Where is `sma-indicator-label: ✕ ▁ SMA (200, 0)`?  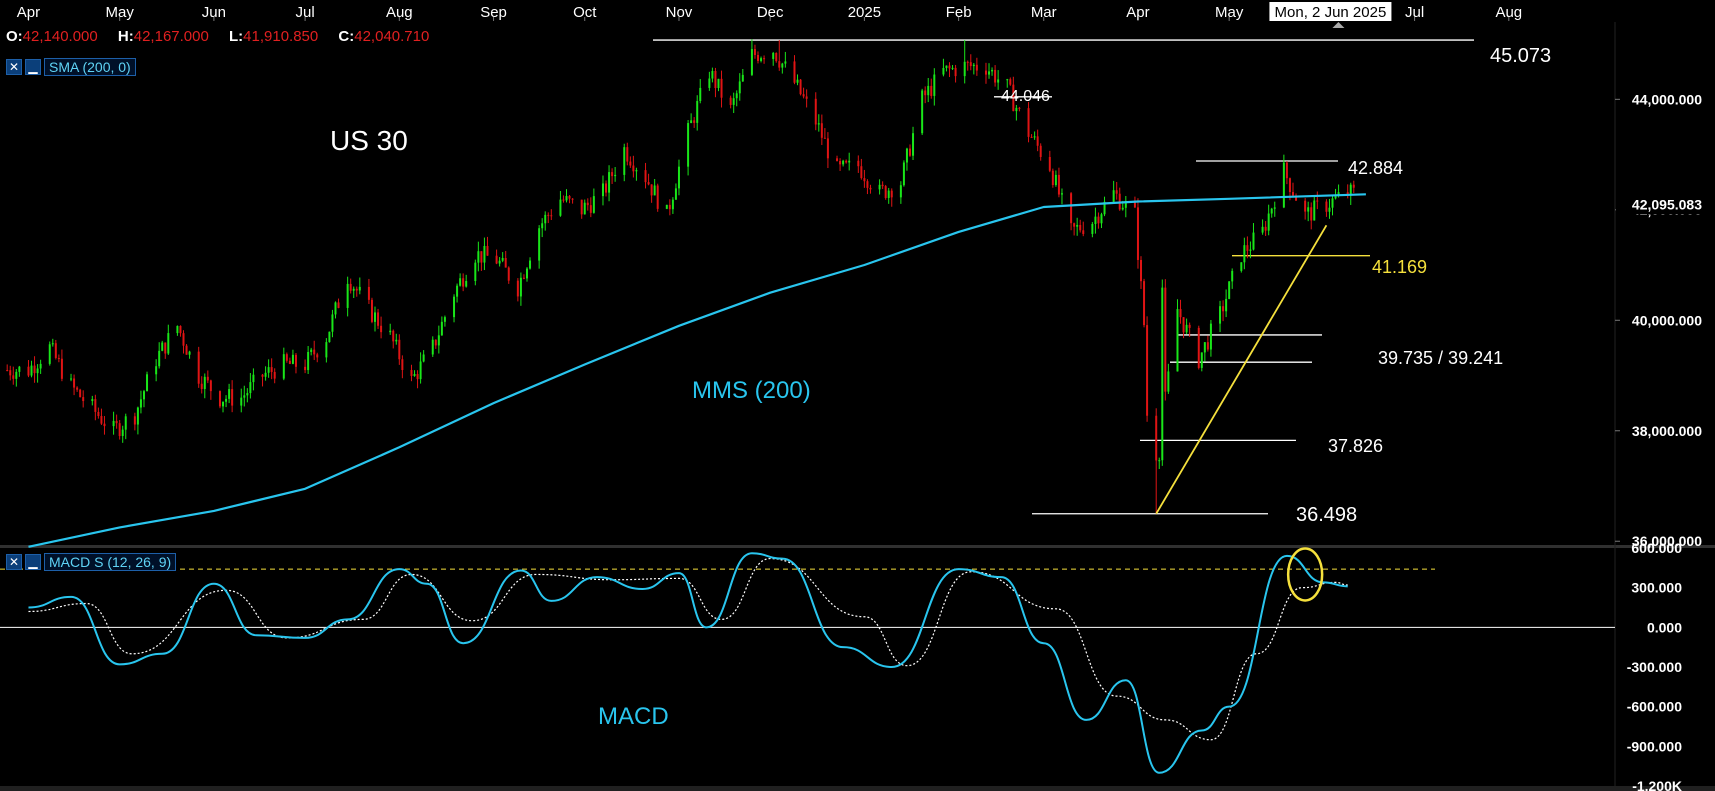 sma-indicator-label: ✕ ▁ SMA (200, 0) is located at coordinates (71, 67).